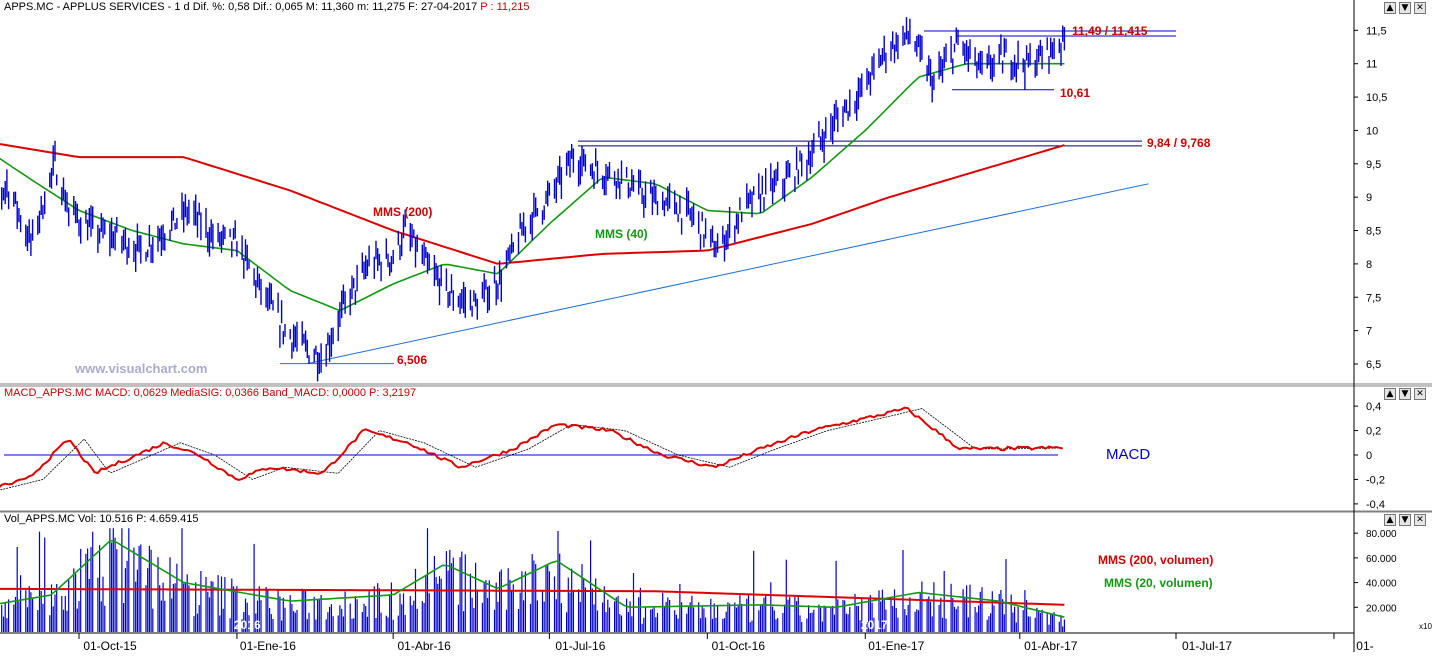 This screenshot has width=1432, height=657. Describe the element at coordinates (1179, 143) in the screenshot. I see `resistance-mid-label: 9,84 / 9,768` at that location.